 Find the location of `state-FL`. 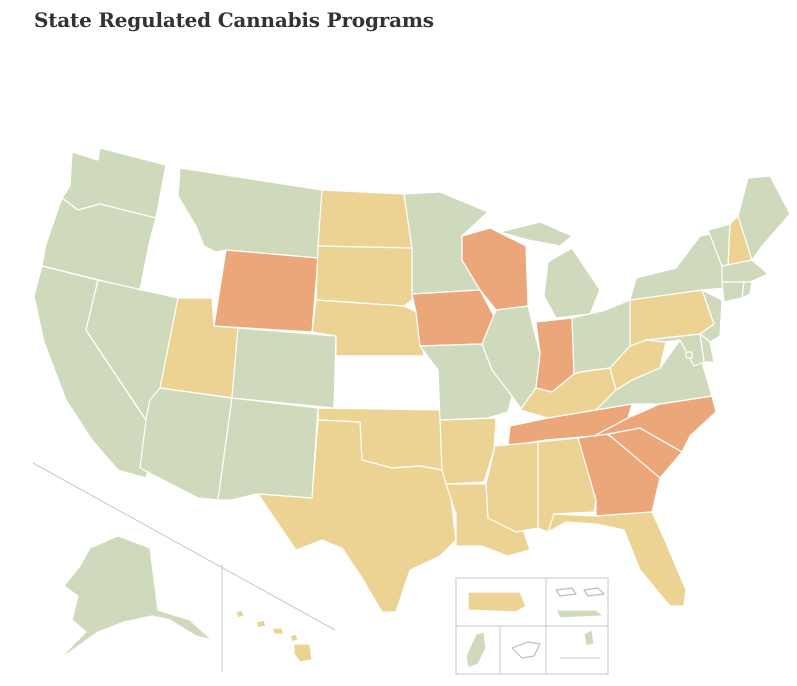

state-FL is located at coordinates (617, 559).